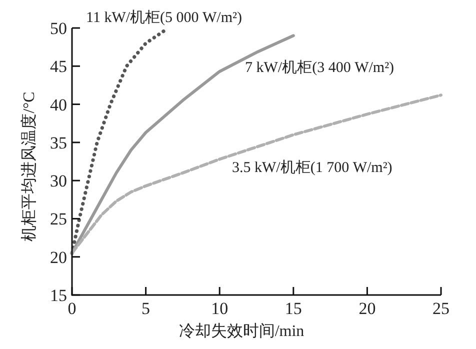 Image resolution: width=476 pixels, height=349 pixels. I want to click on y-tick-label: 30, so click(58, 181).